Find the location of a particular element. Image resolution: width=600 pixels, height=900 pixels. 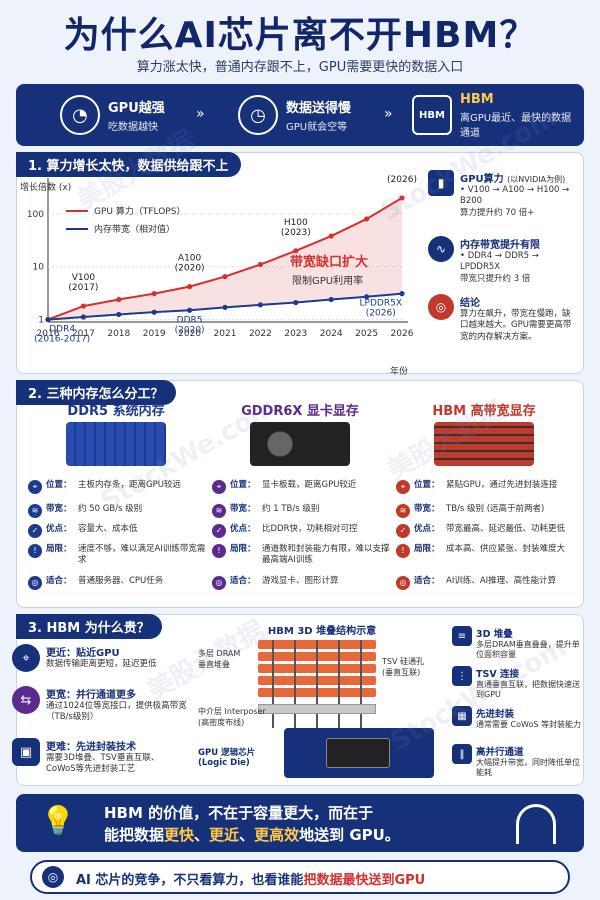

x-tick-label: 2024 is located at coordinates (331, 334).